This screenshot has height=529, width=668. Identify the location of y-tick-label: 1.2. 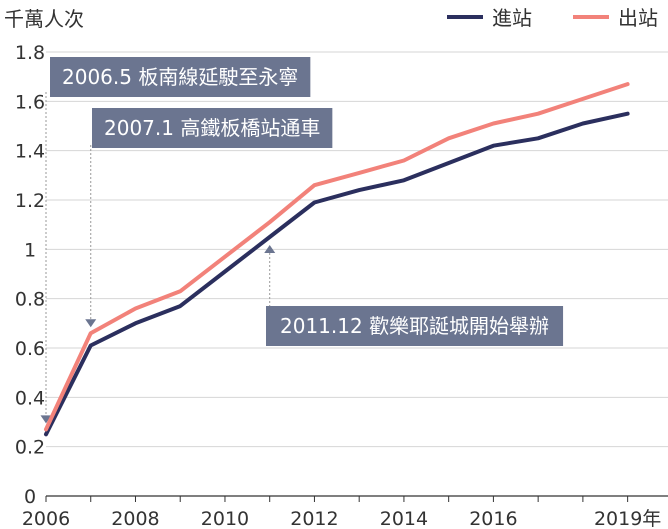
(30, 201).